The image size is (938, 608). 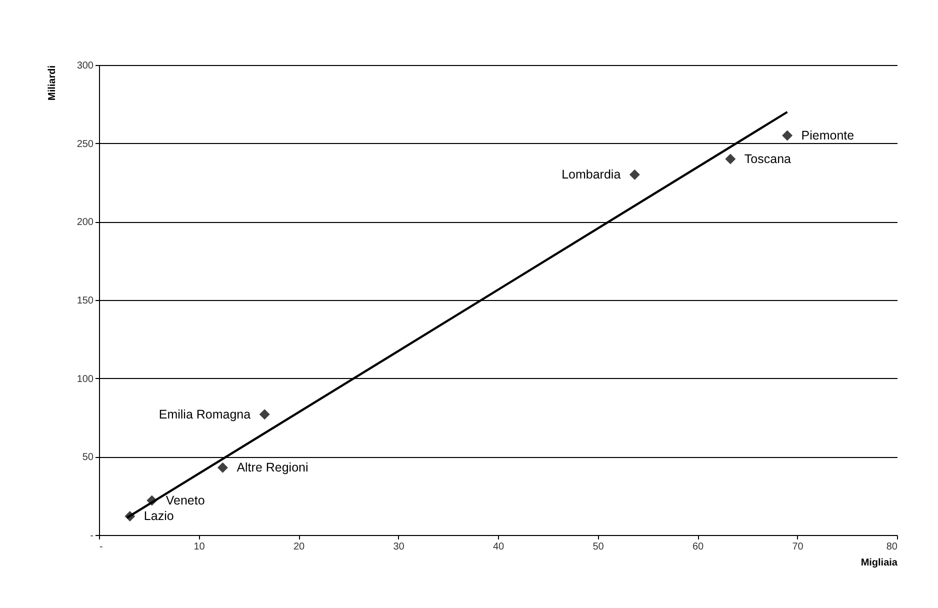 I want to click on annotation: Lombardia, so click(x=591, y=175).